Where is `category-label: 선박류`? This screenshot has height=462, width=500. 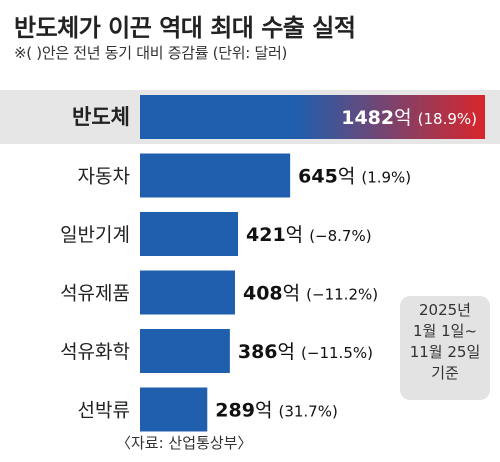 category-label: 선박류 is located at coordinates (104, 411).